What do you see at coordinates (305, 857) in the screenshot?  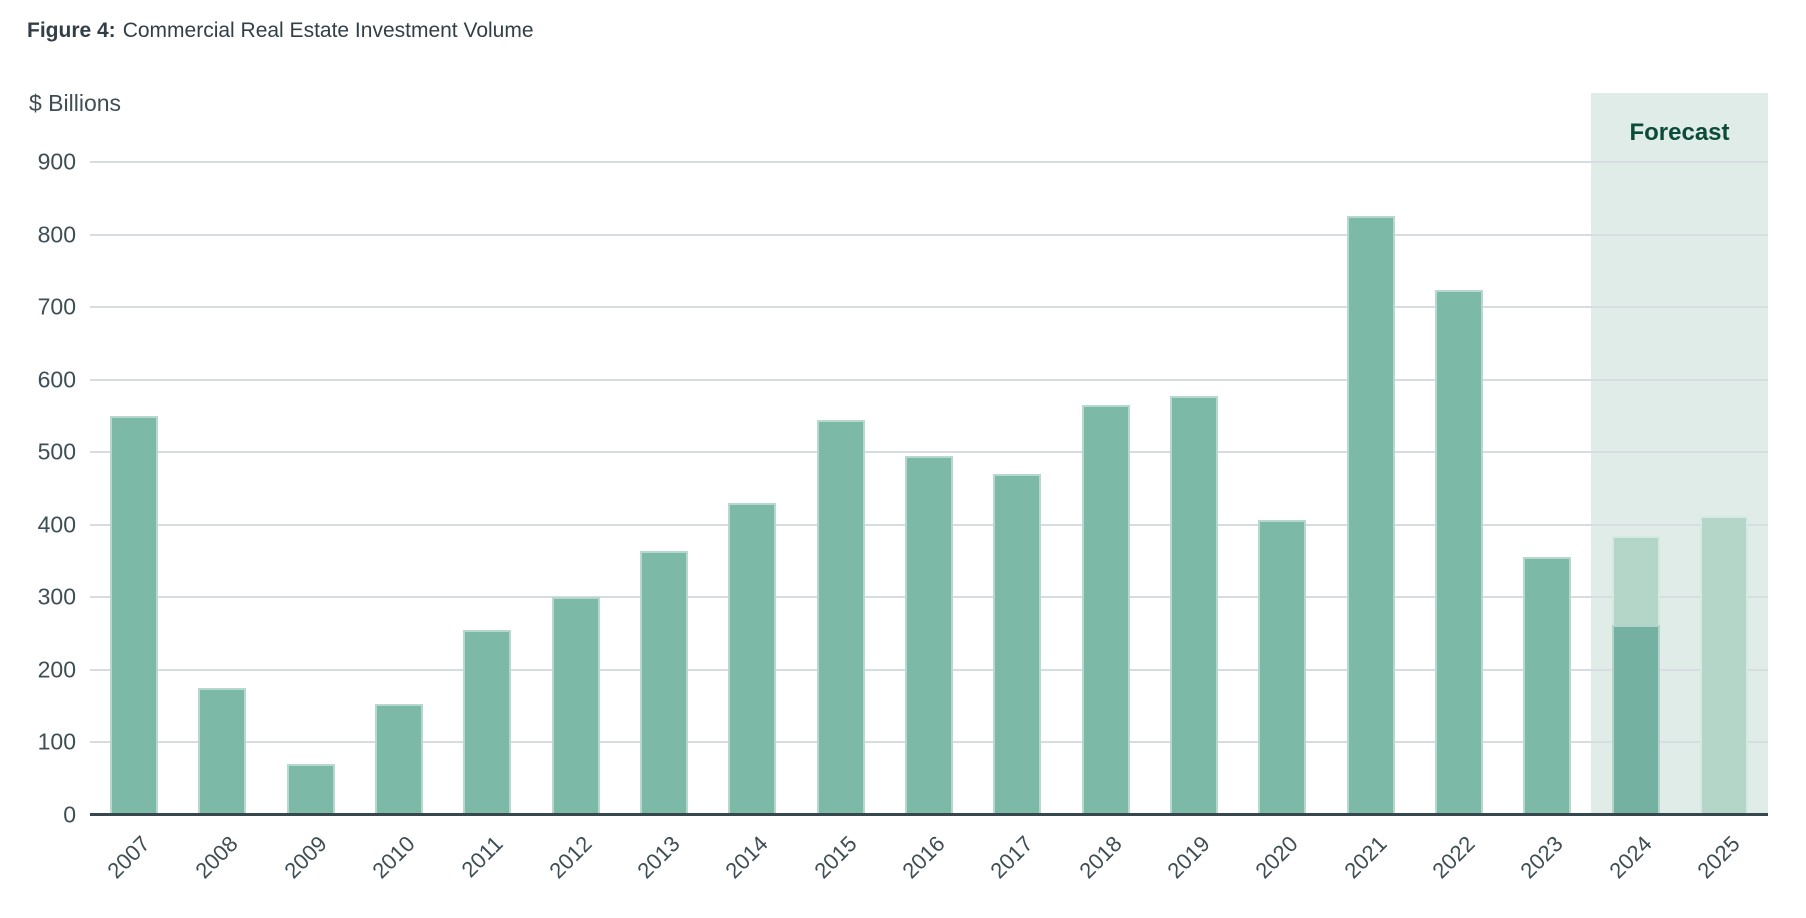 I see `x-tick-label-2009: 2009` at bounding box center [305, 857].